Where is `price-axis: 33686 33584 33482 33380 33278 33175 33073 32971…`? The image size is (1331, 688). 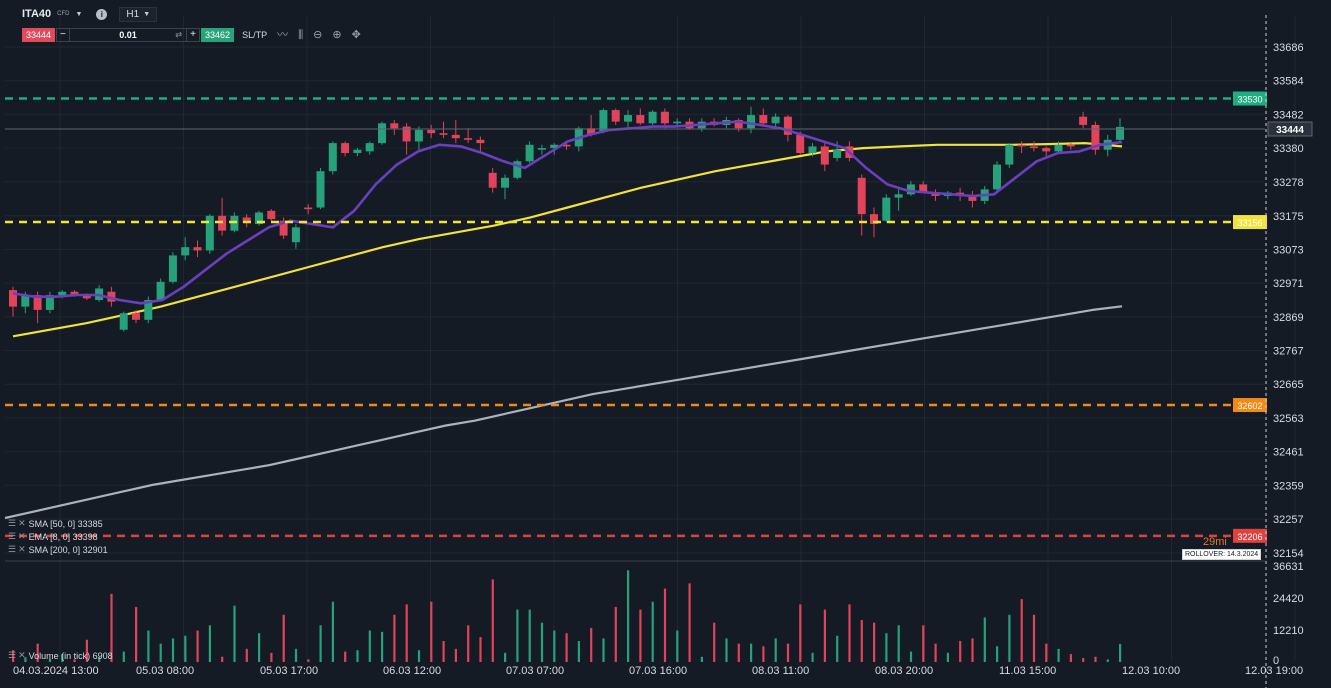
price-axis: 33686 33584 33482 33380 33278 33175 33073 32971… is located at coordinates (1288, 301).